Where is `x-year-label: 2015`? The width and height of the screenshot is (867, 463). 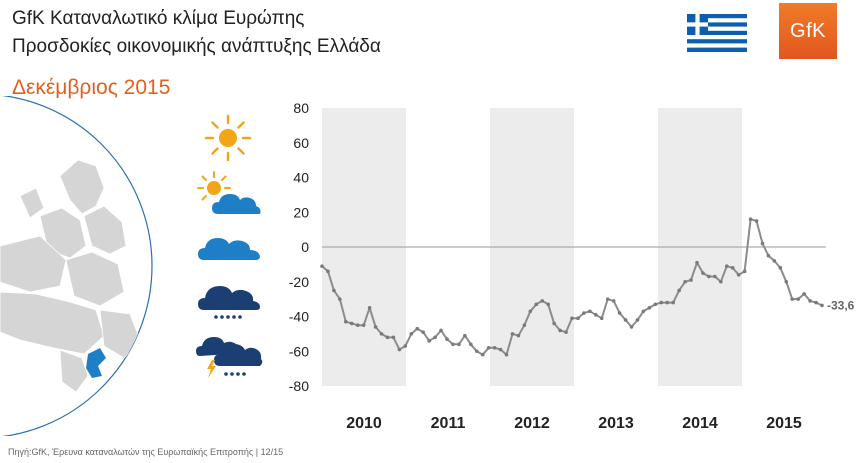 x-year-label: 2015 is located at coordinates (784, 423).